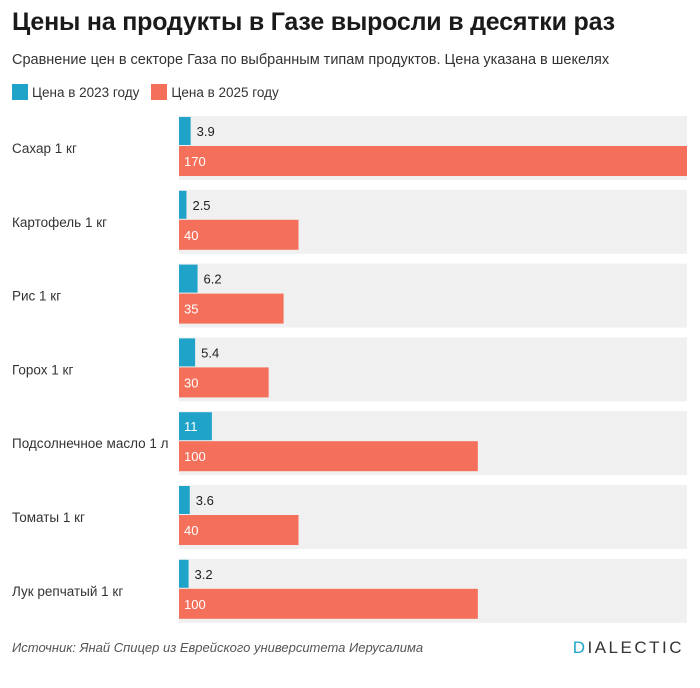  I want to click on value-label-2025: 35, so click(191, 309).